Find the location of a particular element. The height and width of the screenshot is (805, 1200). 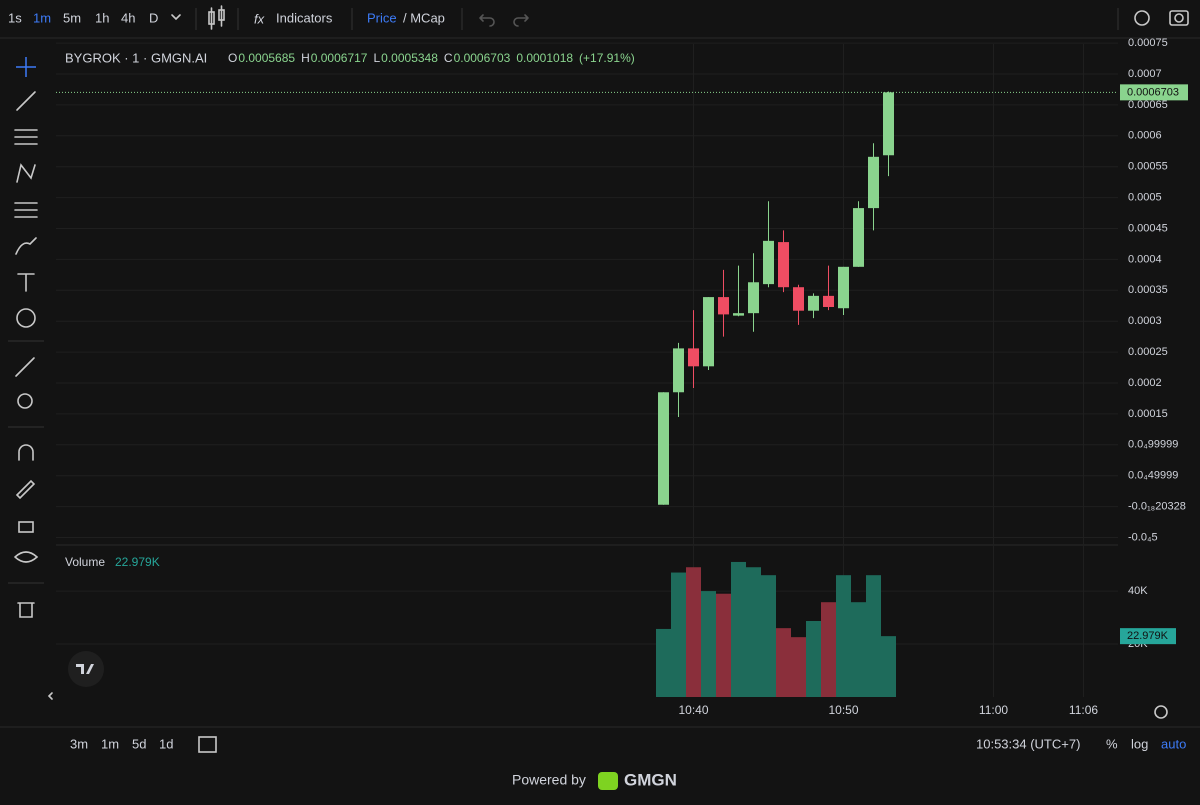

clock: 10:53:34 (UTC+7) is located at coordinates (1028, 743).